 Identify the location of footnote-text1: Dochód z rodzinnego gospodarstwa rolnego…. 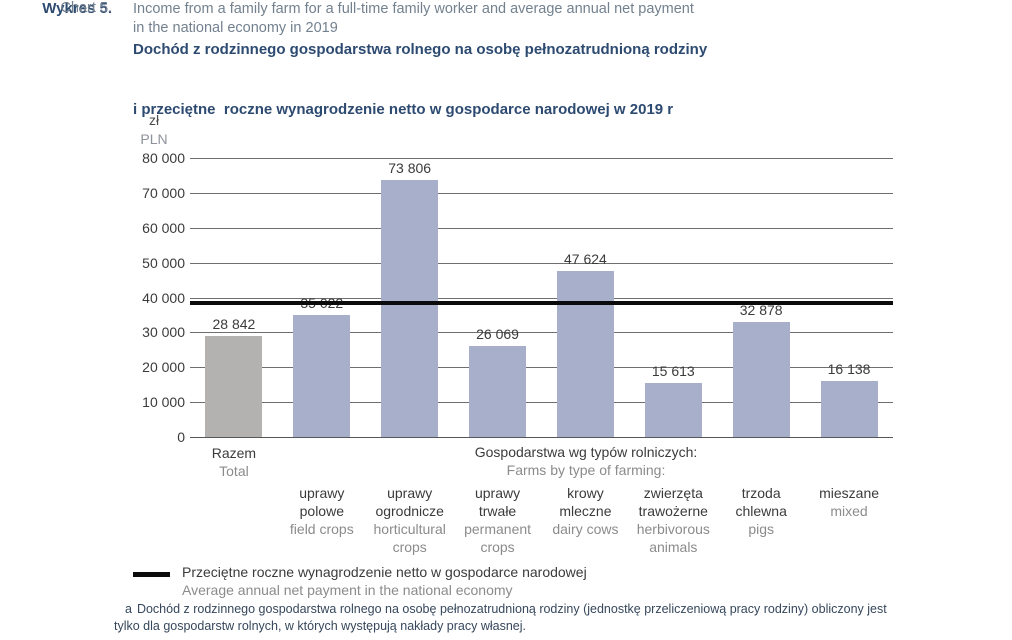
(511, 609).